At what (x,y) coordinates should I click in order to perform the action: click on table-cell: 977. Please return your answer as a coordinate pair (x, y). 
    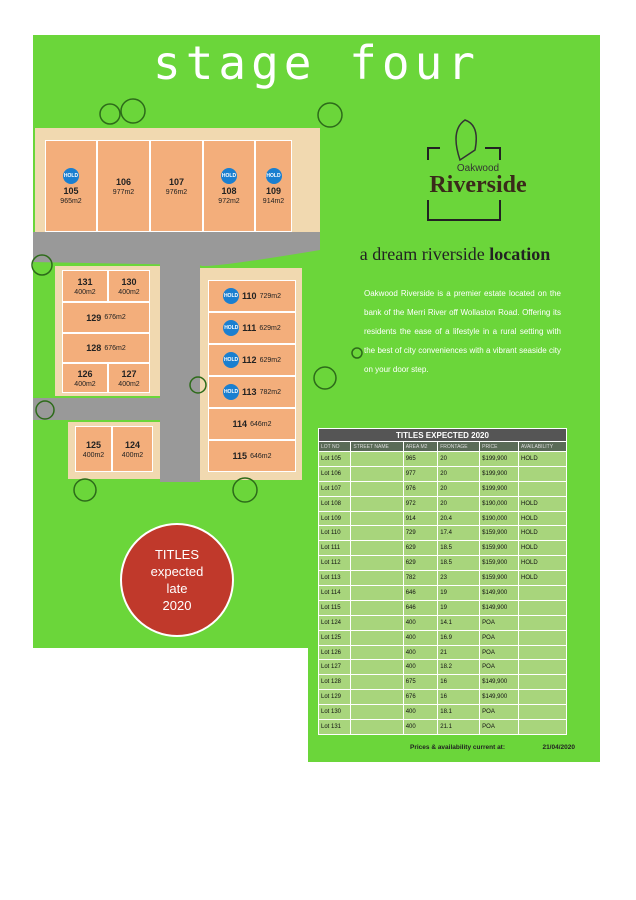
    Looking at the image, I should click on (420, 473).